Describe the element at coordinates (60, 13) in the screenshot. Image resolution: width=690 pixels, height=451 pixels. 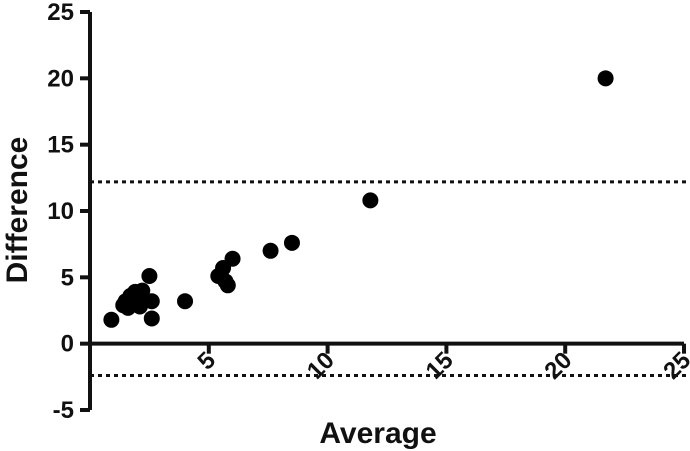
I see `y-tick-label: 25` at that location.